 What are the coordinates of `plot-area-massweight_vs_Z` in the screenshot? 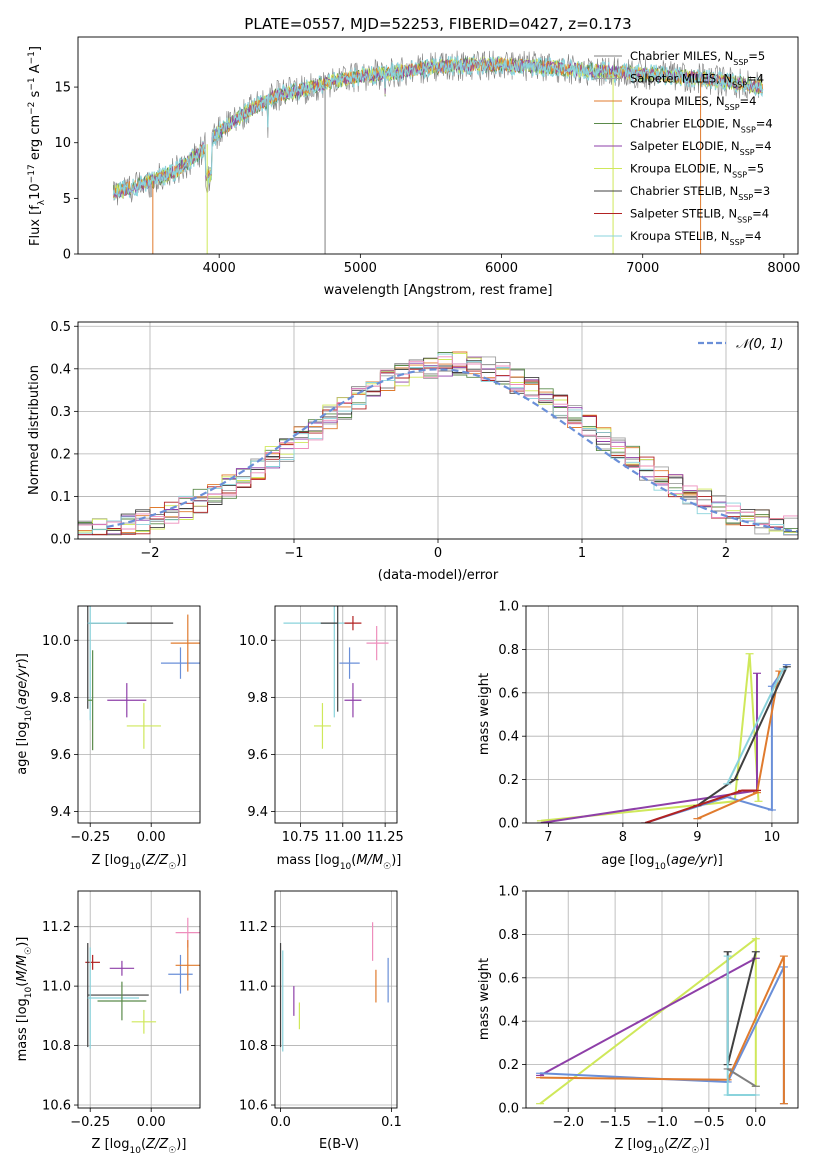 It's located at (662, 1020).